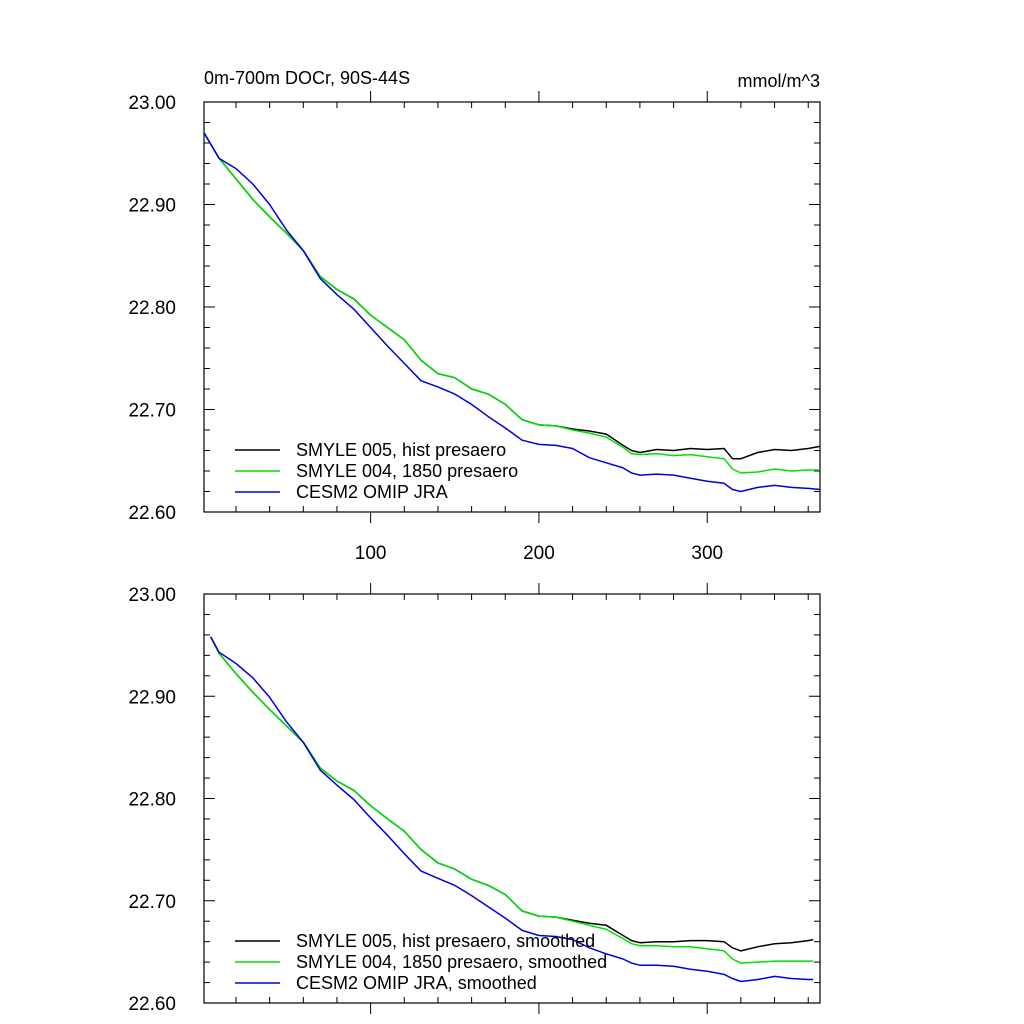  What do you see at coordinates (401, 450) in the screenshot?
I see `legend-label: SMYLE 005, hist presaero` at bounding box center [401, 450].